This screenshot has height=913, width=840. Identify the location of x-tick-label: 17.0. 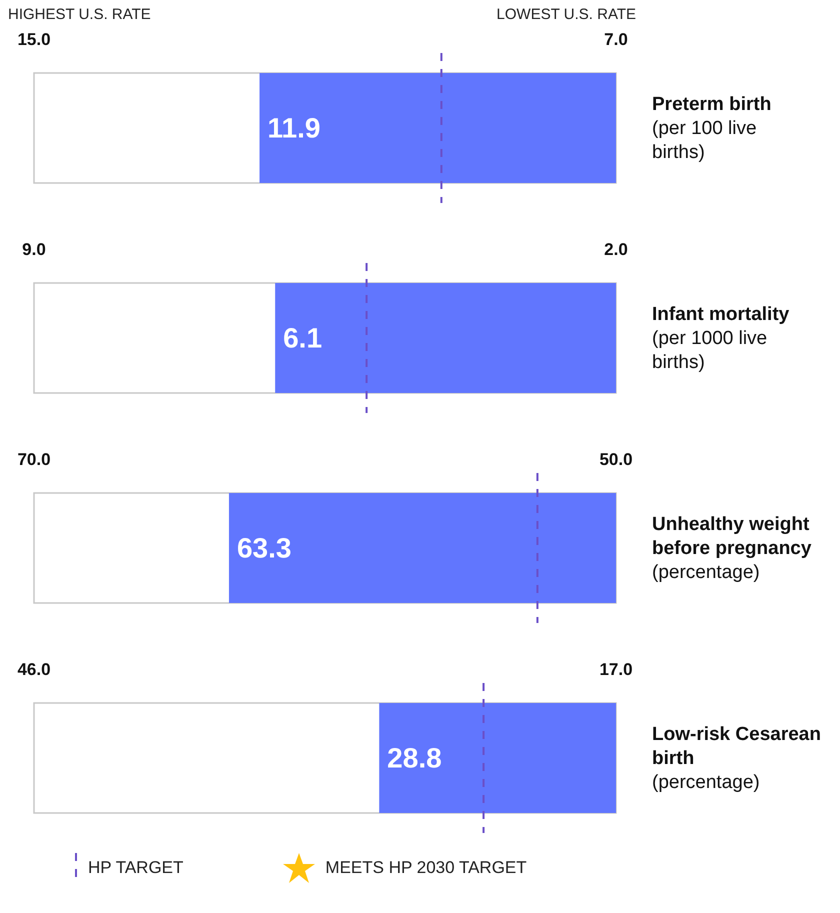
(616, 669).